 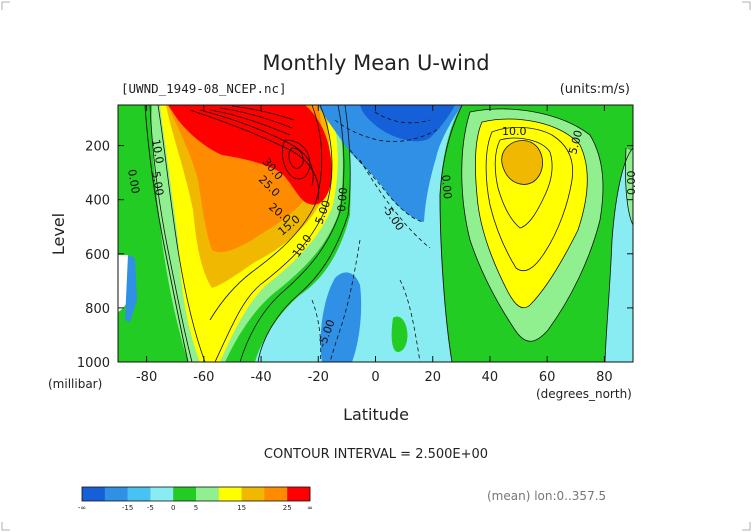 I want to click on x-axis-label: Latitude, so click(x=376, y=414).